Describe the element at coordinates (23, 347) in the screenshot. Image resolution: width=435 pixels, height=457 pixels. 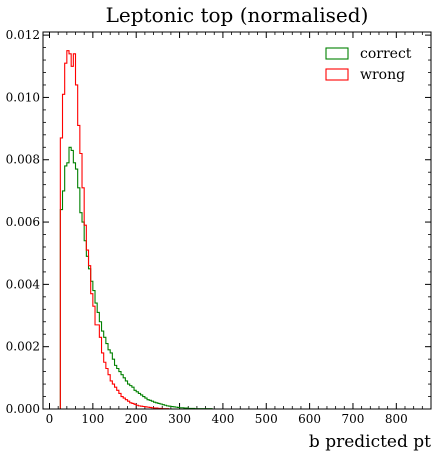
I see `y-tick-label: 0.002` at that location.